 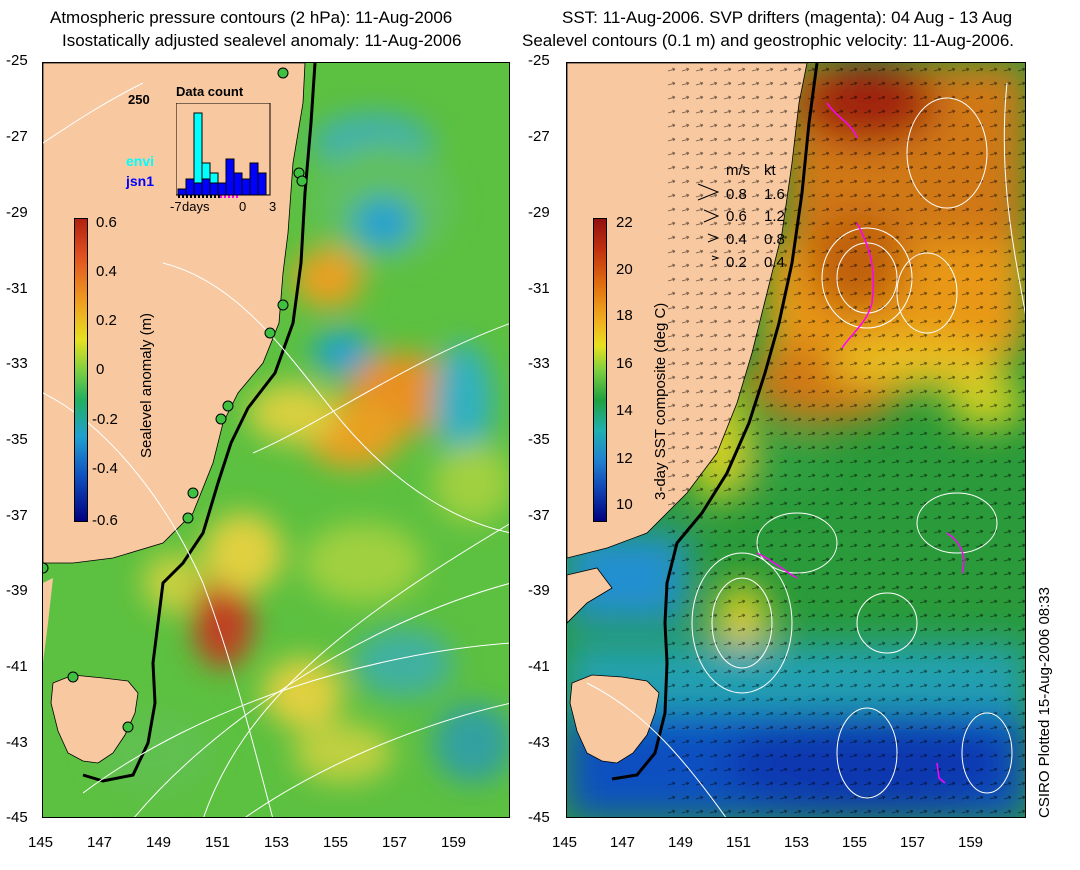 I want to click on sst-colorbar, so click(x=600, y=370).